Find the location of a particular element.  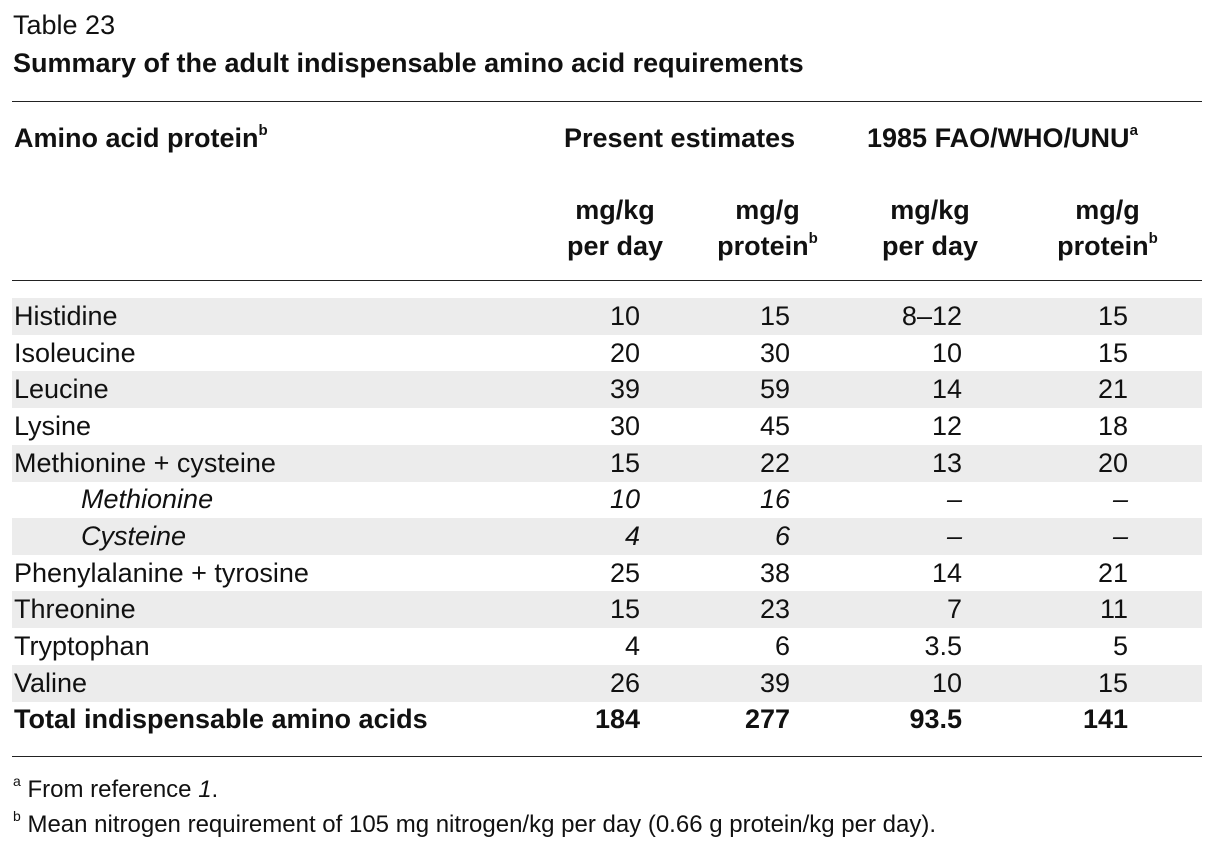

cell-fao-mgkg: 3.5 is located at coordinates (943, 646).